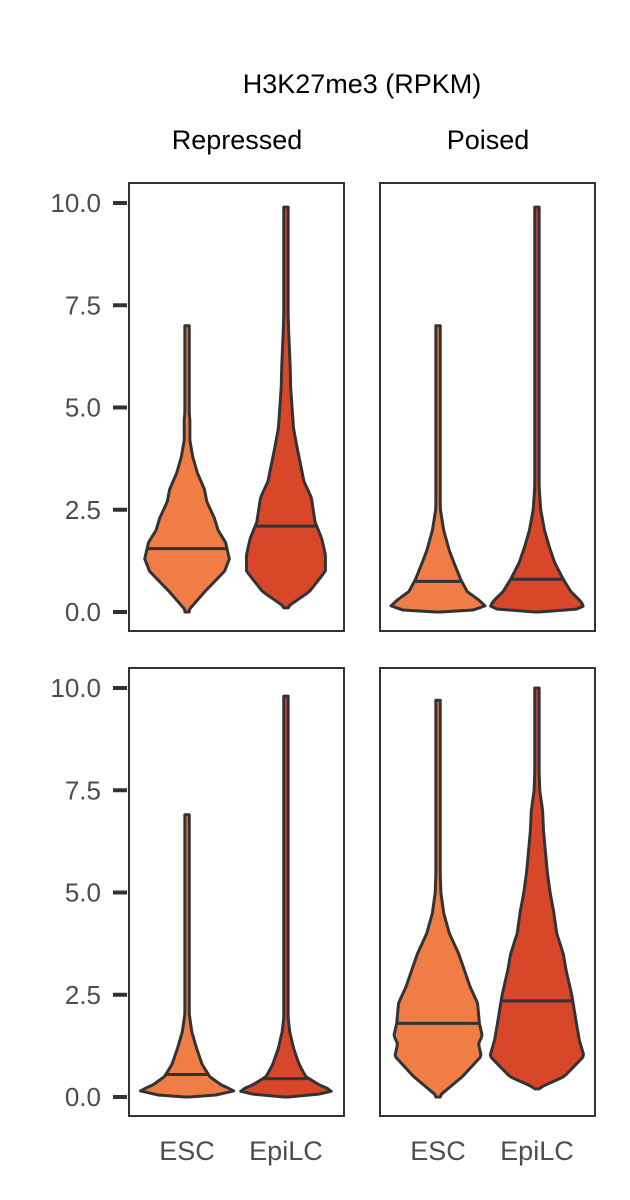 Image resolution: width=630 pixels, height=1200 pixels. I want to click on panel-bottom-right: ESC EpiLC, so click(487, 916).